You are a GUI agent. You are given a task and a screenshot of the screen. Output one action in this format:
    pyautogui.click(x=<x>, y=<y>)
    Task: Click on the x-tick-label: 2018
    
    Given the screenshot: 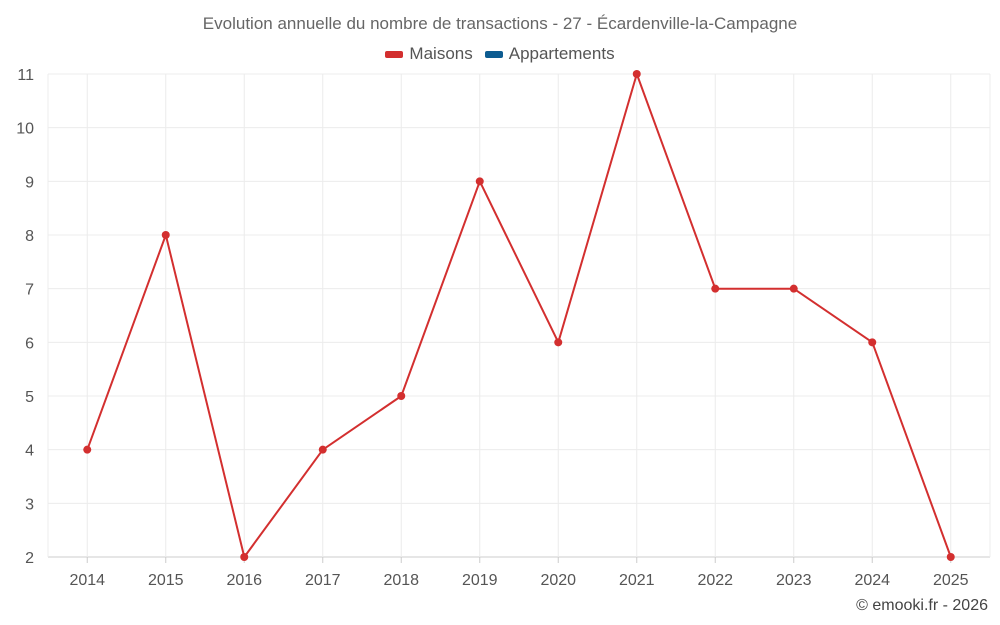 What is the action you would take?
    pyautogui.click(x=401, y=580)
    